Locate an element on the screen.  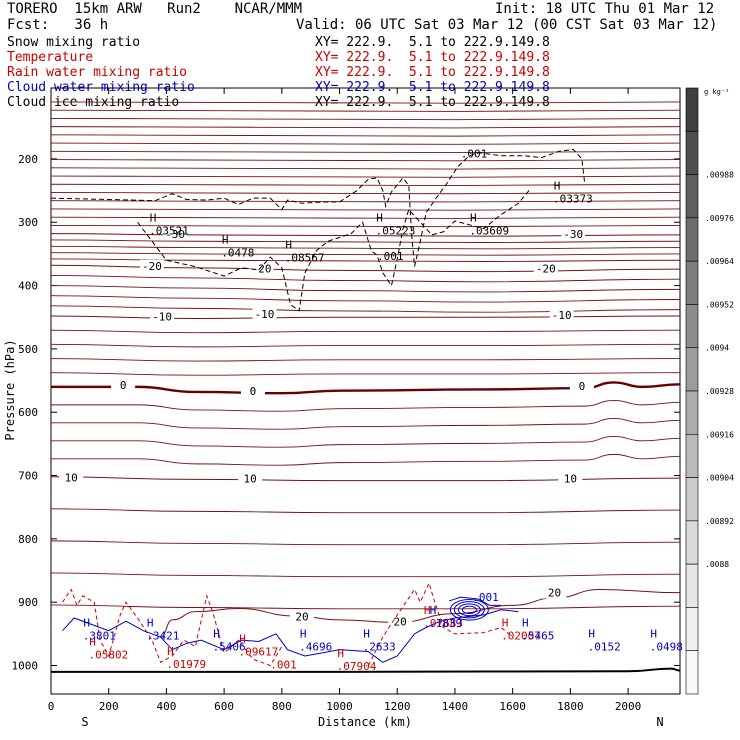
cloud-water-max-h-6: H is located at coordinates (525, 623).